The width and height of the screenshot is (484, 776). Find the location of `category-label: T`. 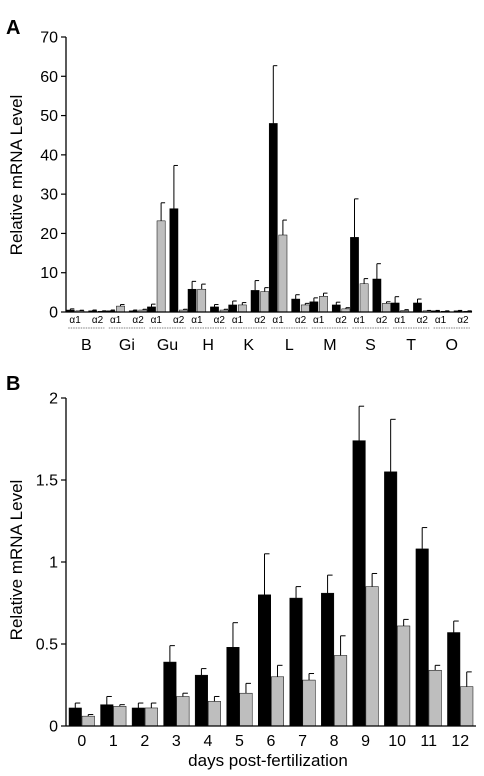

category-label: T is located at coordinates (411, 345).